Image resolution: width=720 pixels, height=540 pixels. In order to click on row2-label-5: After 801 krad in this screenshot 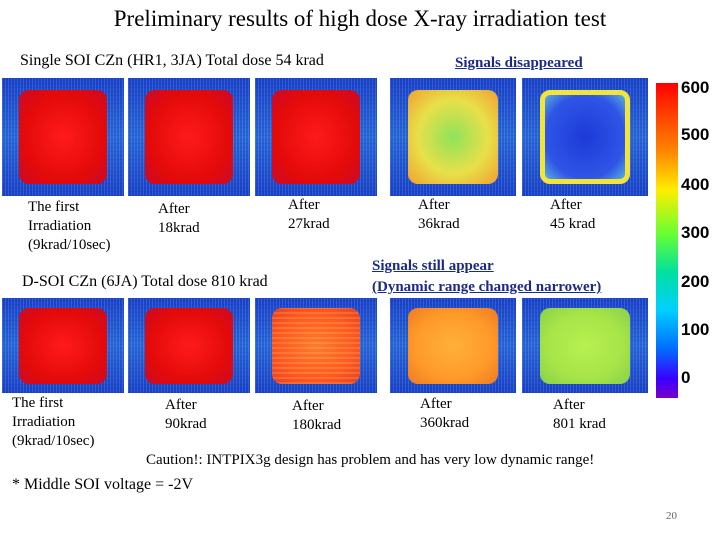, I will do `click(579, 414)`.